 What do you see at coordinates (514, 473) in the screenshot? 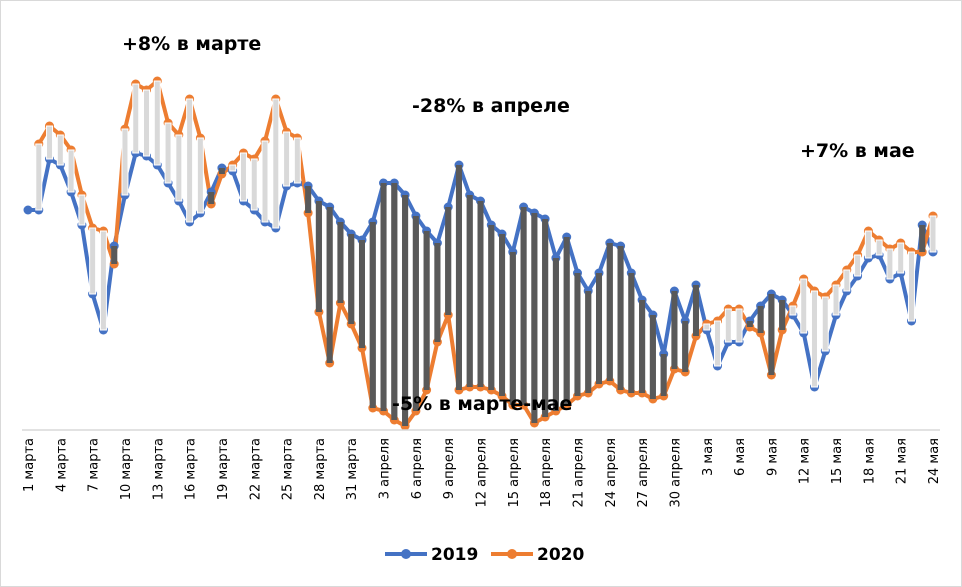
I see `x-tick-label: 15 апреля` at bounding box center [514, 473].